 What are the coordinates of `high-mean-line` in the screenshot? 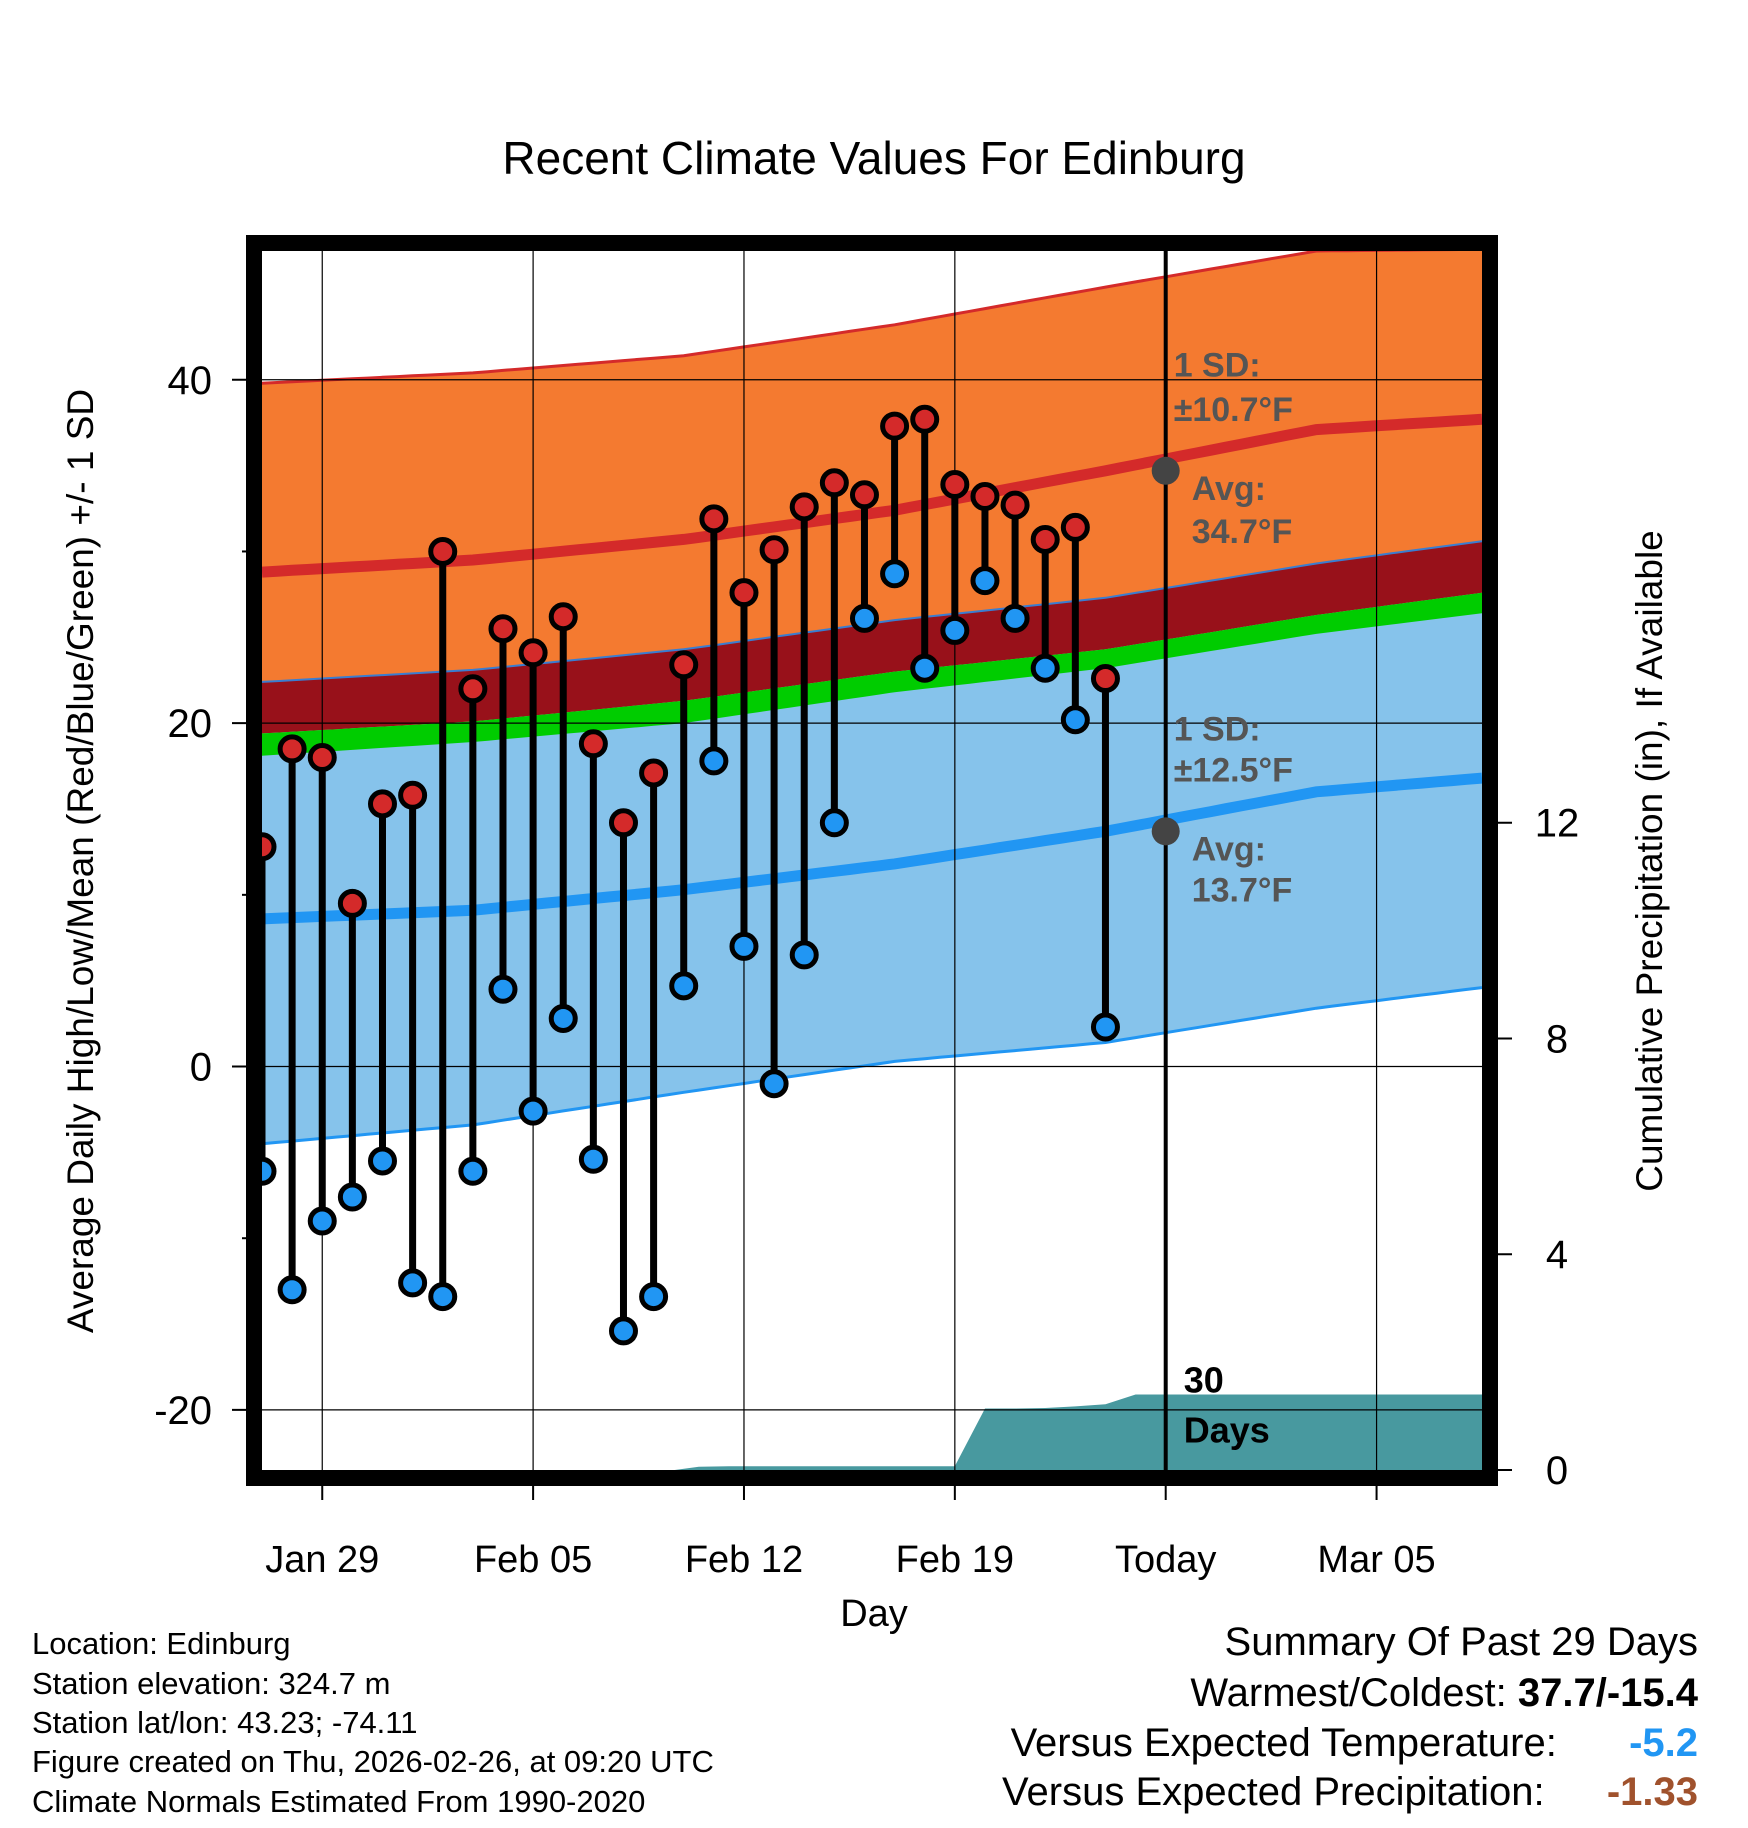 It's located at (872, 495).